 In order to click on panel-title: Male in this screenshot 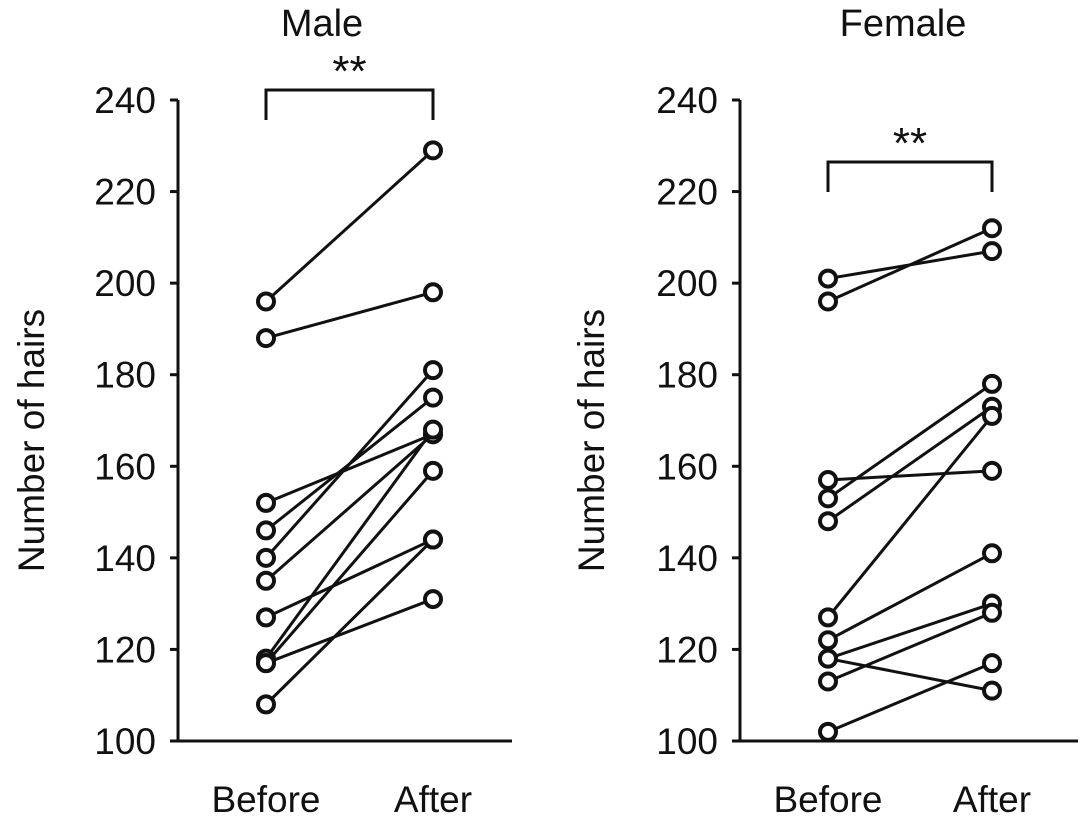, I will do `click(322, 24)`.